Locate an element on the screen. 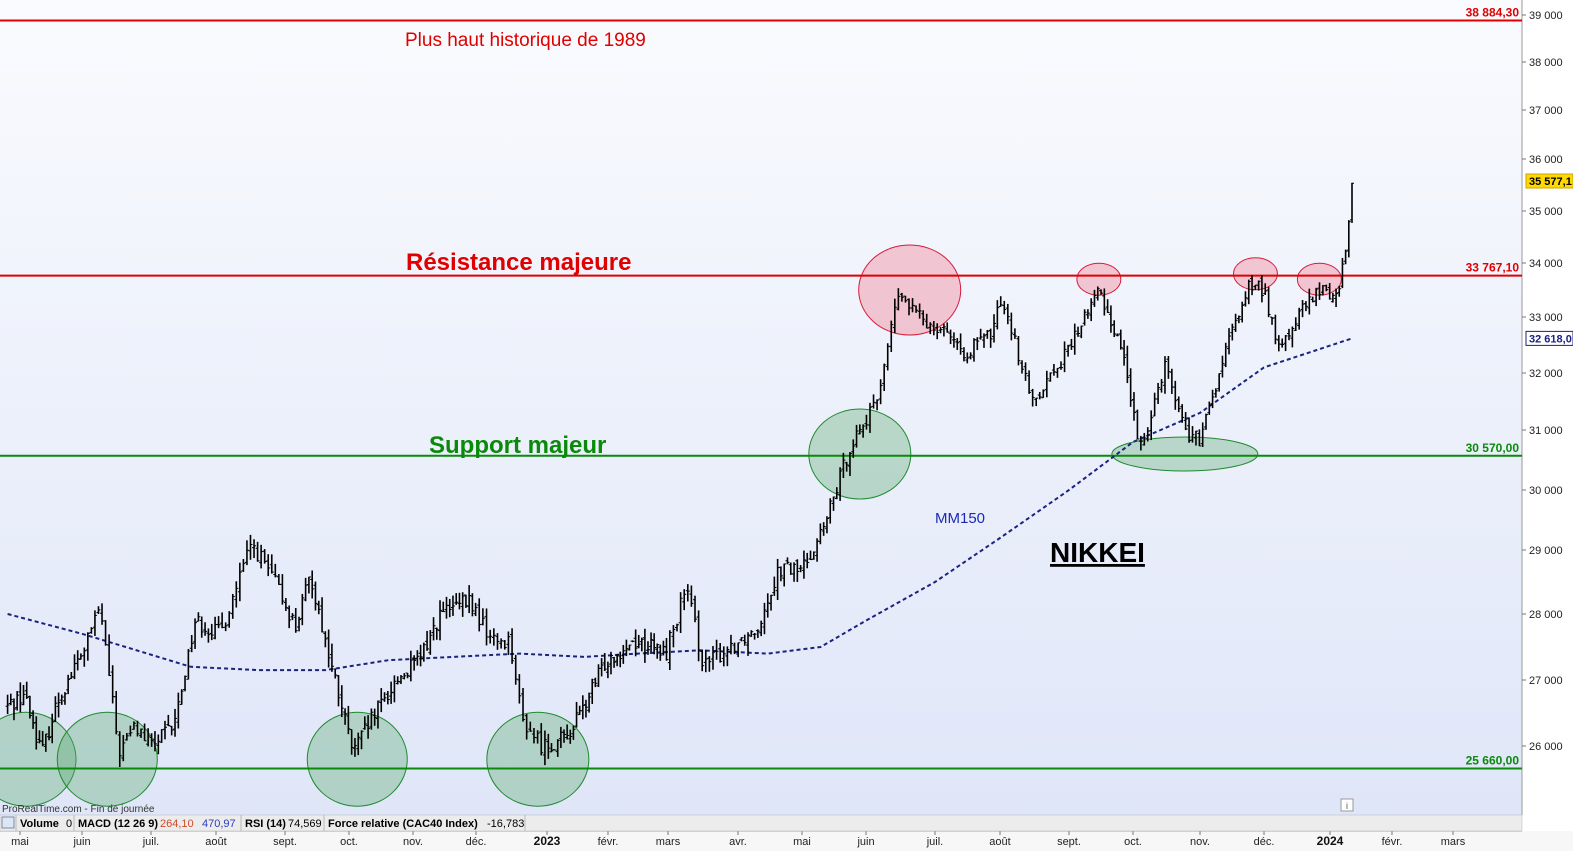 This screenshot has width=1573, height=856. y-tick-label: 32 000 is located at coordinates (1546, 374).